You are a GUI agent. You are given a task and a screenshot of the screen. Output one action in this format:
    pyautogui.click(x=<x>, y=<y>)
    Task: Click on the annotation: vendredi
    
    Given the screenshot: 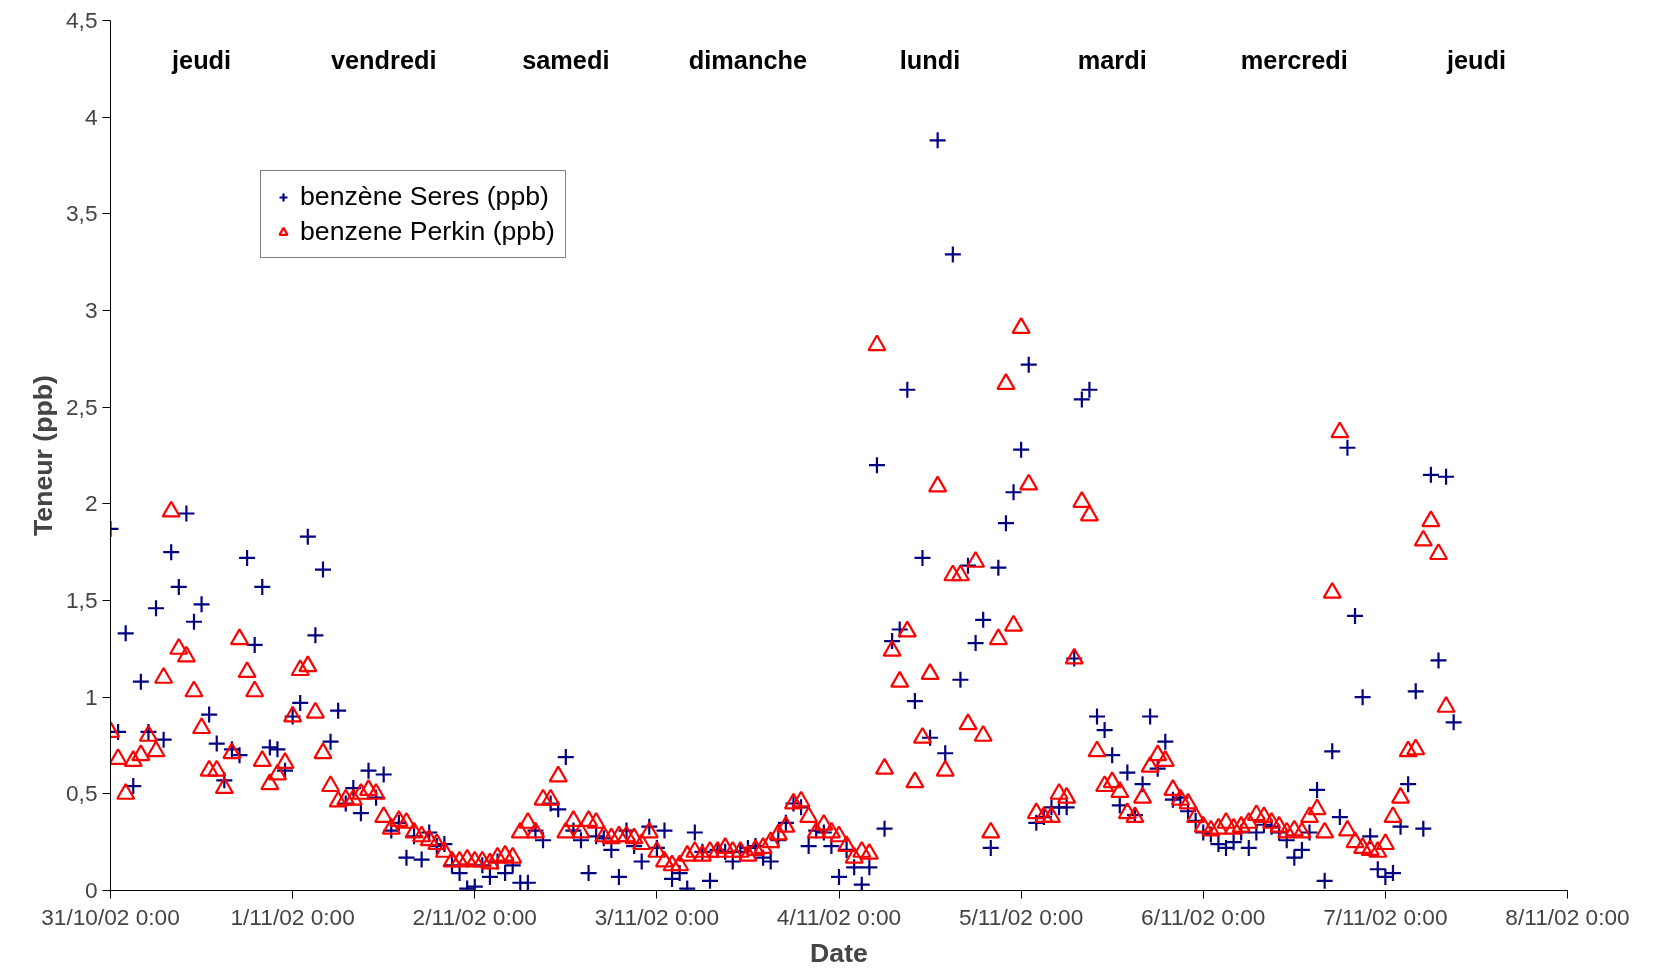 What is the action you would take?
    pyautogui.click(x=383, y=59)
    